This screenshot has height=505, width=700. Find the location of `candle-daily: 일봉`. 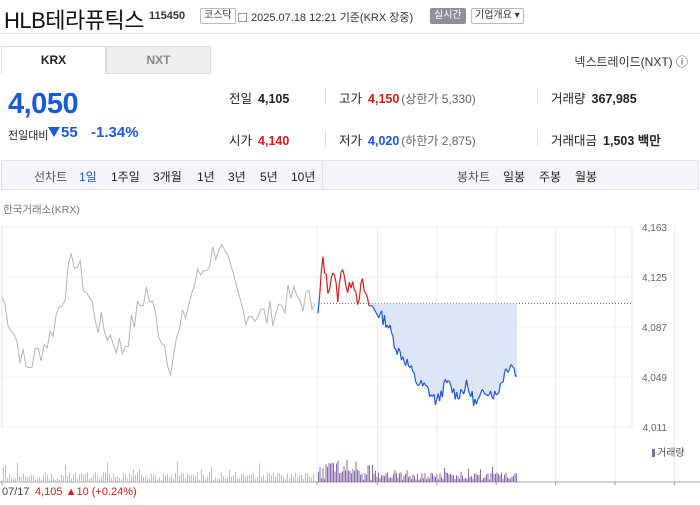

candle-daily: 일봉 is located at coordinates (514, 177).